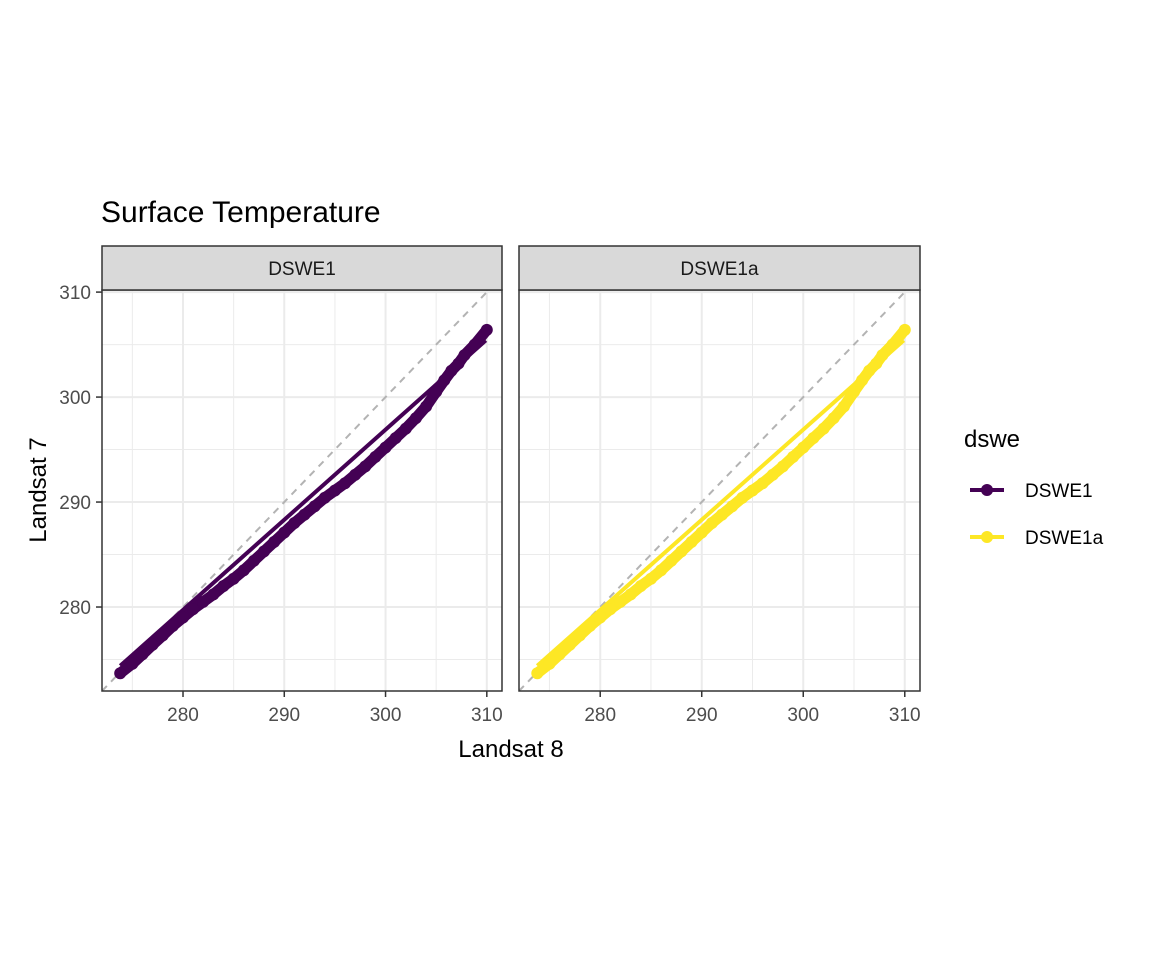 Image resolution: width=1152 pixels, height=960 pixels. Describe the element at coordinates (1064, 538) in the screenshot. I see `legend-label: DSWE1a` at that location.